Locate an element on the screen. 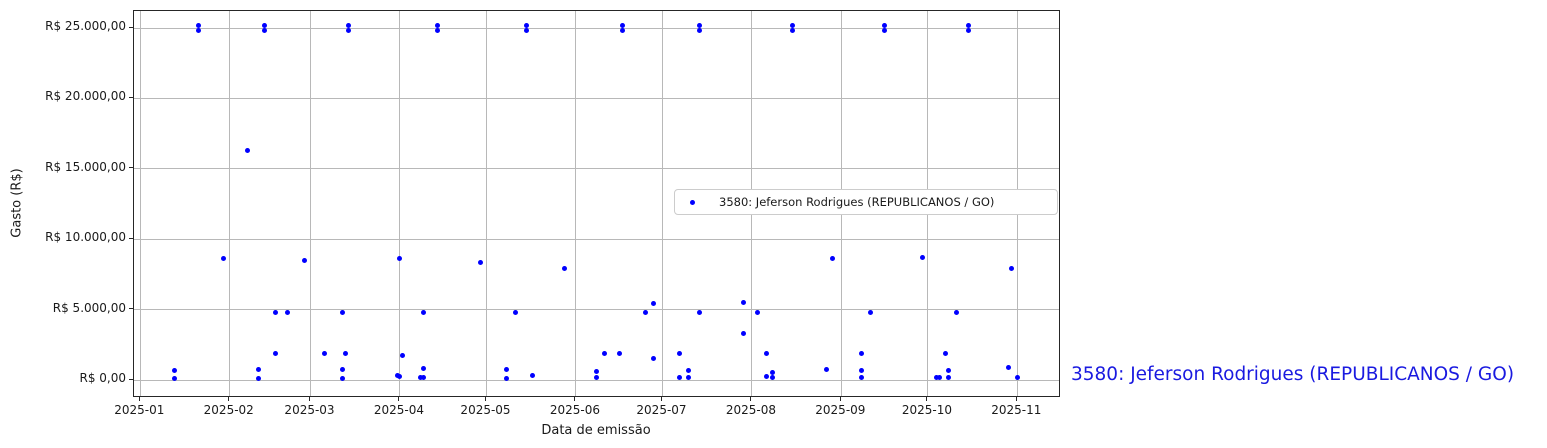  x-tick-label: 2025-10 is located at coordinates (926, 410).